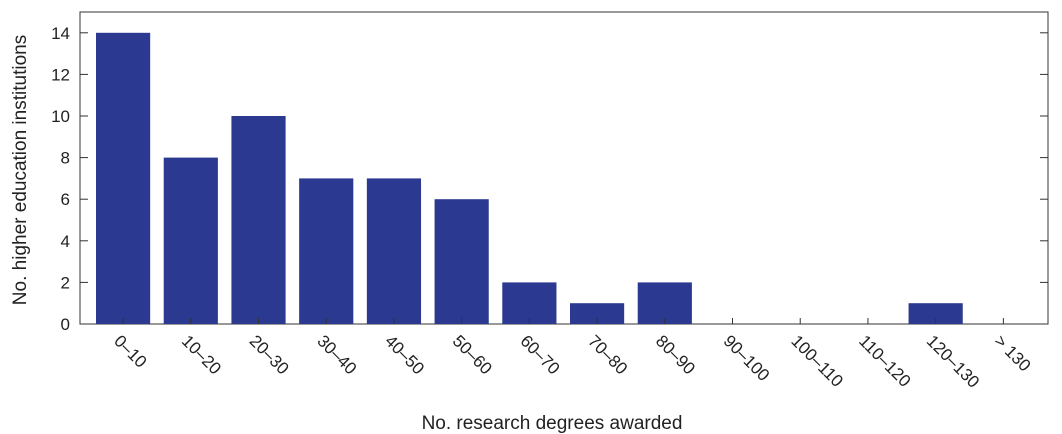 This screenshot has height=434, width=1062. I want to click on y-tick-label: 2, so click(65, 282).